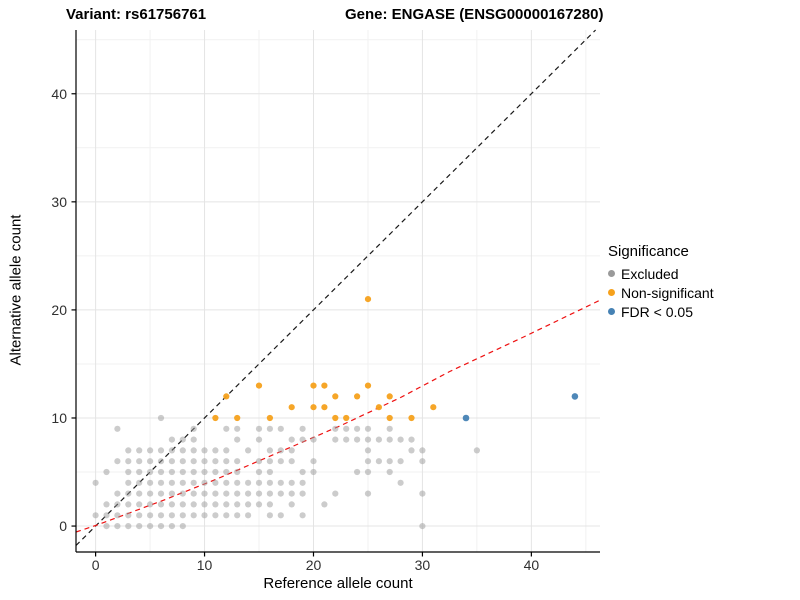  I want to click on plot-title-gene: Gene: ENGASE (ENSG00000167280), so click(474, 14).